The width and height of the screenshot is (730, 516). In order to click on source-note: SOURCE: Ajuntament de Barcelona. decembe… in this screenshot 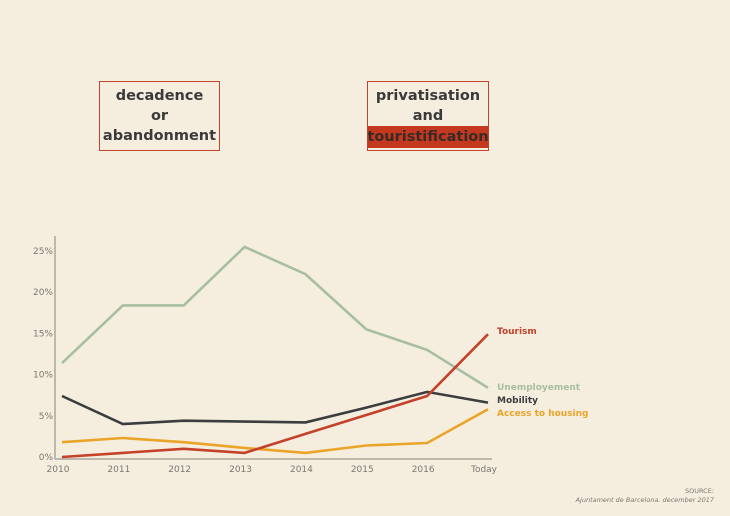, I will do `click(645, 496)`.